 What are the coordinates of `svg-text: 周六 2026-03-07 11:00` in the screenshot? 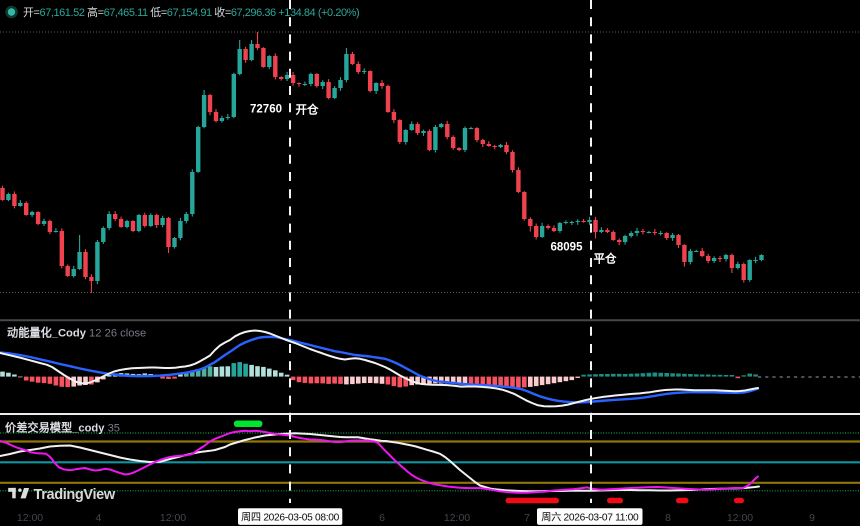 It's located at (590, 517).